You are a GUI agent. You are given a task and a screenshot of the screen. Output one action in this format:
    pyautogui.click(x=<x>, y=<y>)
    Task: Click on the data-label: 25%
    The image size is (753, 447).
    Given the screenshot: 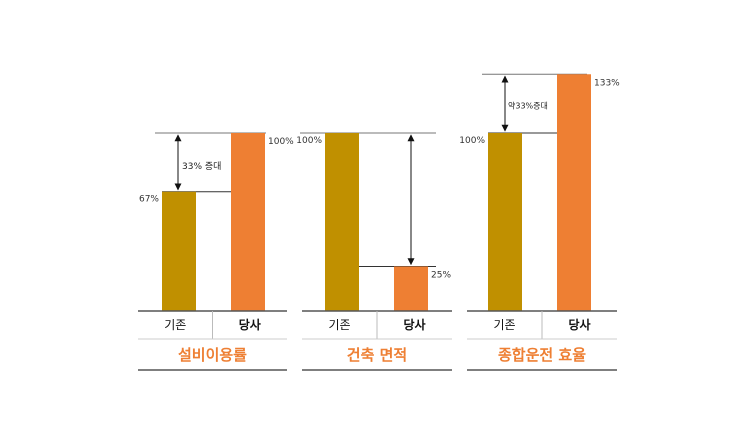 What is the action you would take?
    pyautogui.click(x=441, y=276)
    